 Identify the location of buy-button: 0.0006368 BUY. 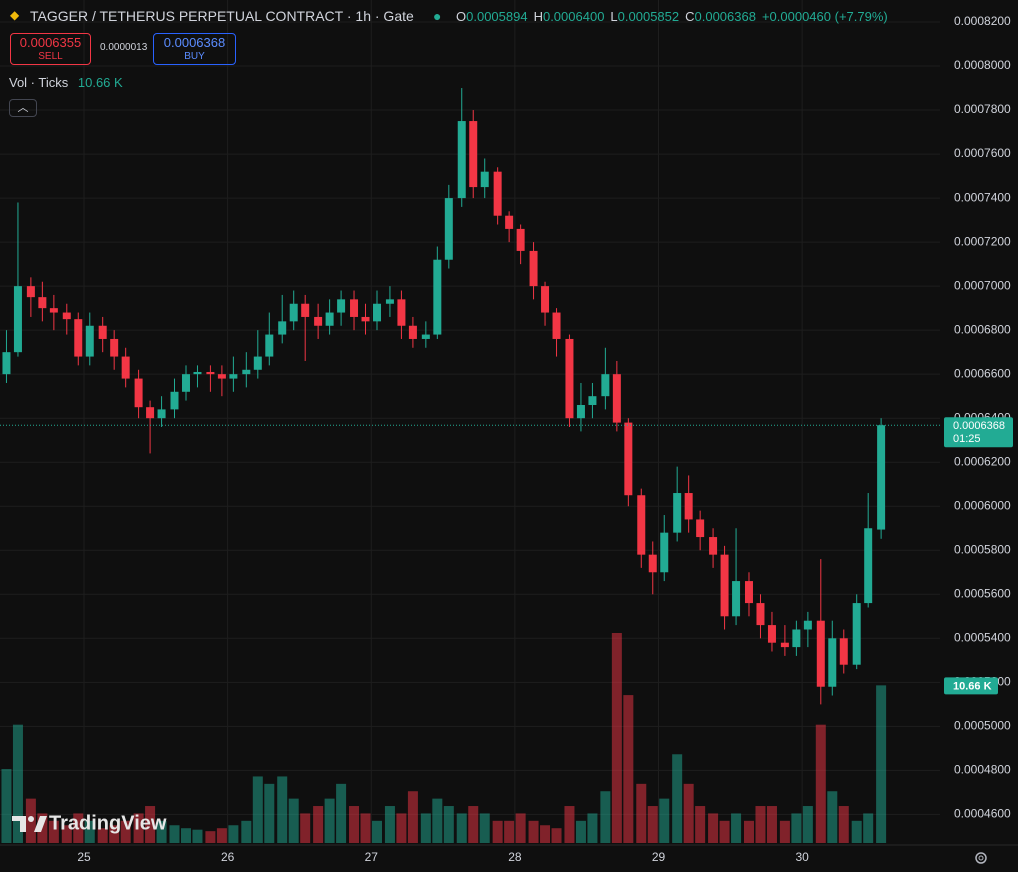
(194, 49).